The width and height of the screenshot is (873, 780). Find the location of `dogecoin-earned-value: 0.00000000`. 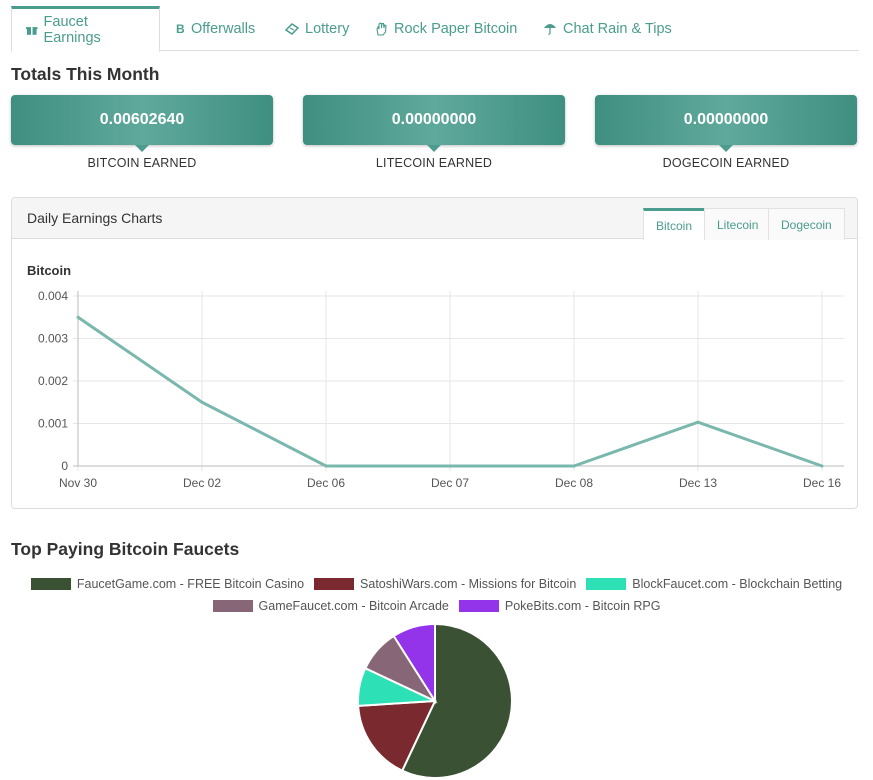

dogecoin-earned-value: 0.00000000 is located at coordinates (726, 123).